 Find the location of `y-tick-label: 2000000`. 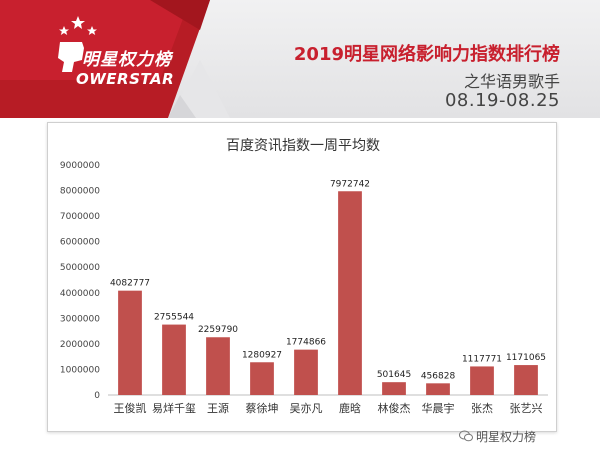

y-tick-label: 2000000 is located at coordinates (80, 345).